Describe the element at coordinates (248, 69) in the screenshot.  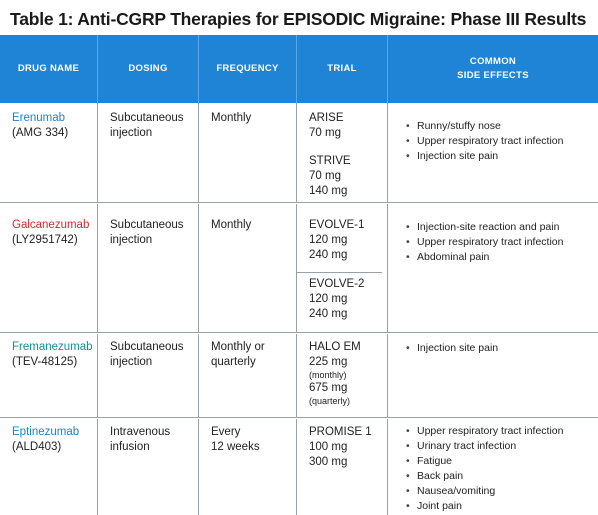
I see `header-frequency: FREQUENCY` at that location.